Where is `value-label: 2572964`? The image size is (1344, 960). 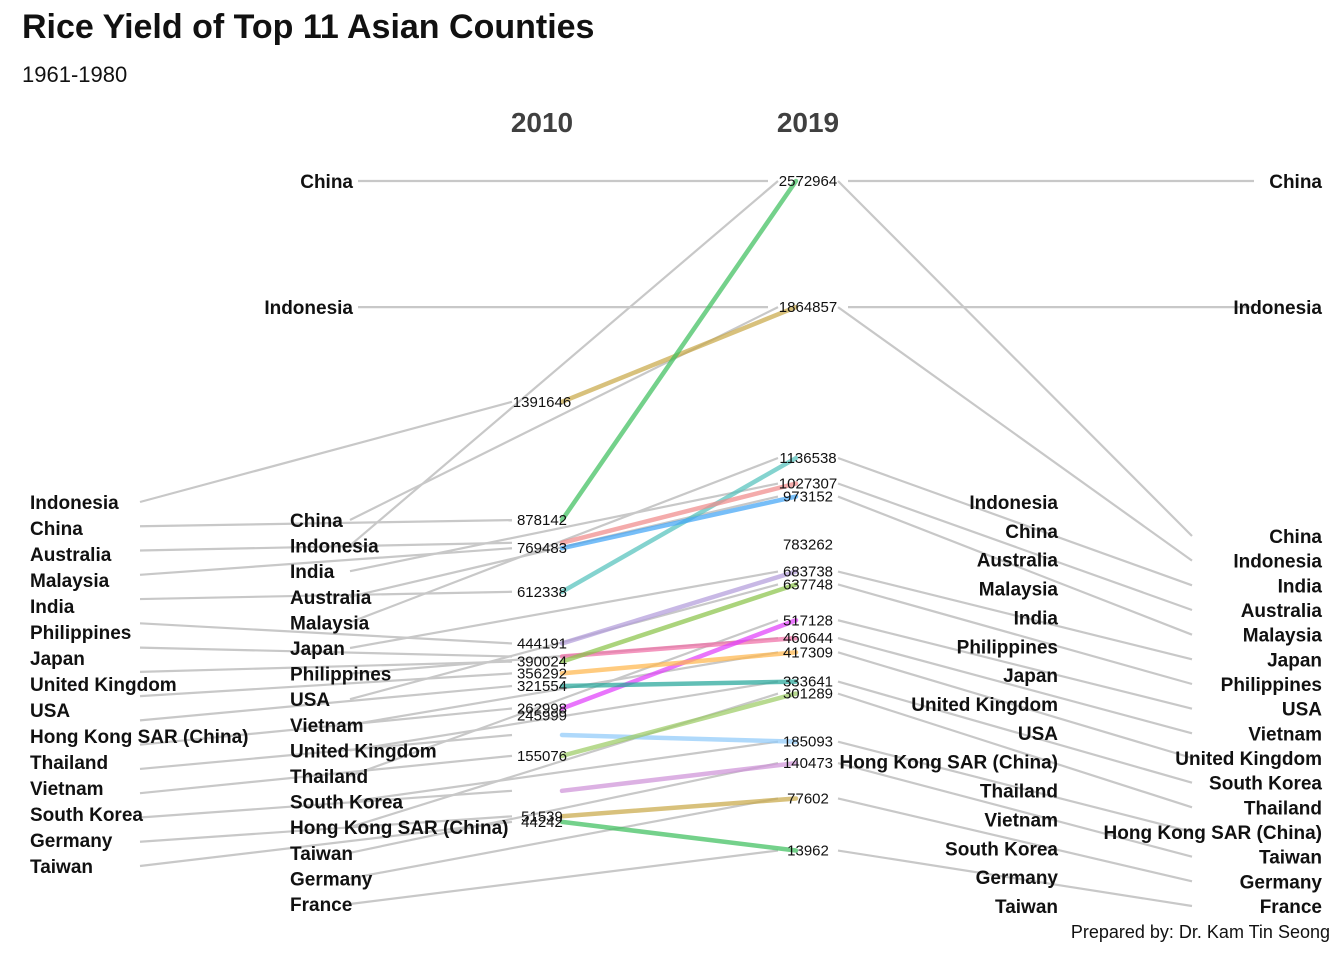 value-label: 2572964 is located at coordinates (808, 181).